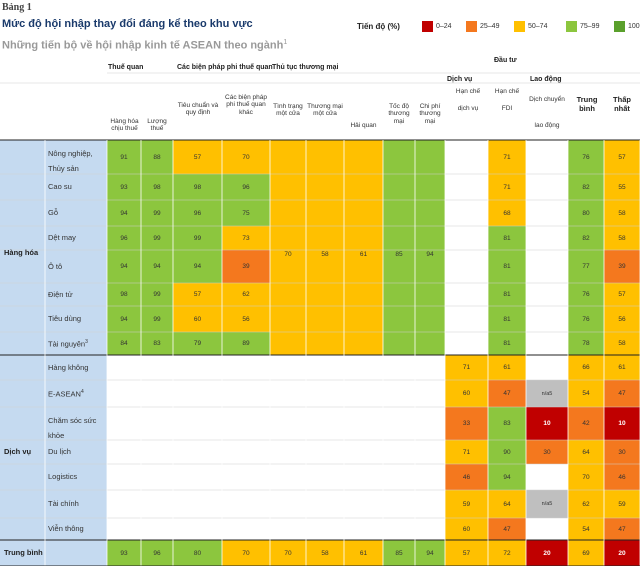  I want to click on table-cell: 94, so click(124, 319).